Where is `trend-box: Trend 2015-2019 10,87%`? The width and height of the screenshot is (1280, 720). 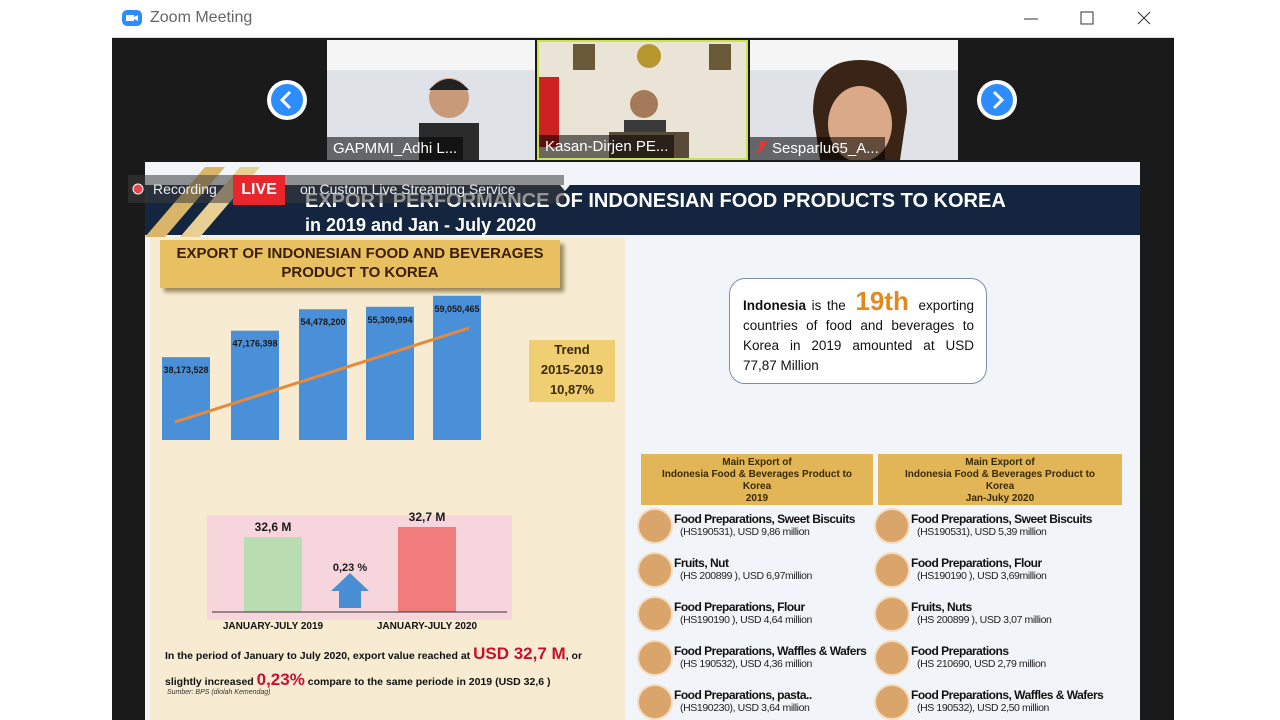 trend-box: Trend 2015-2019 10,87% is located at coordinates (572, 371).